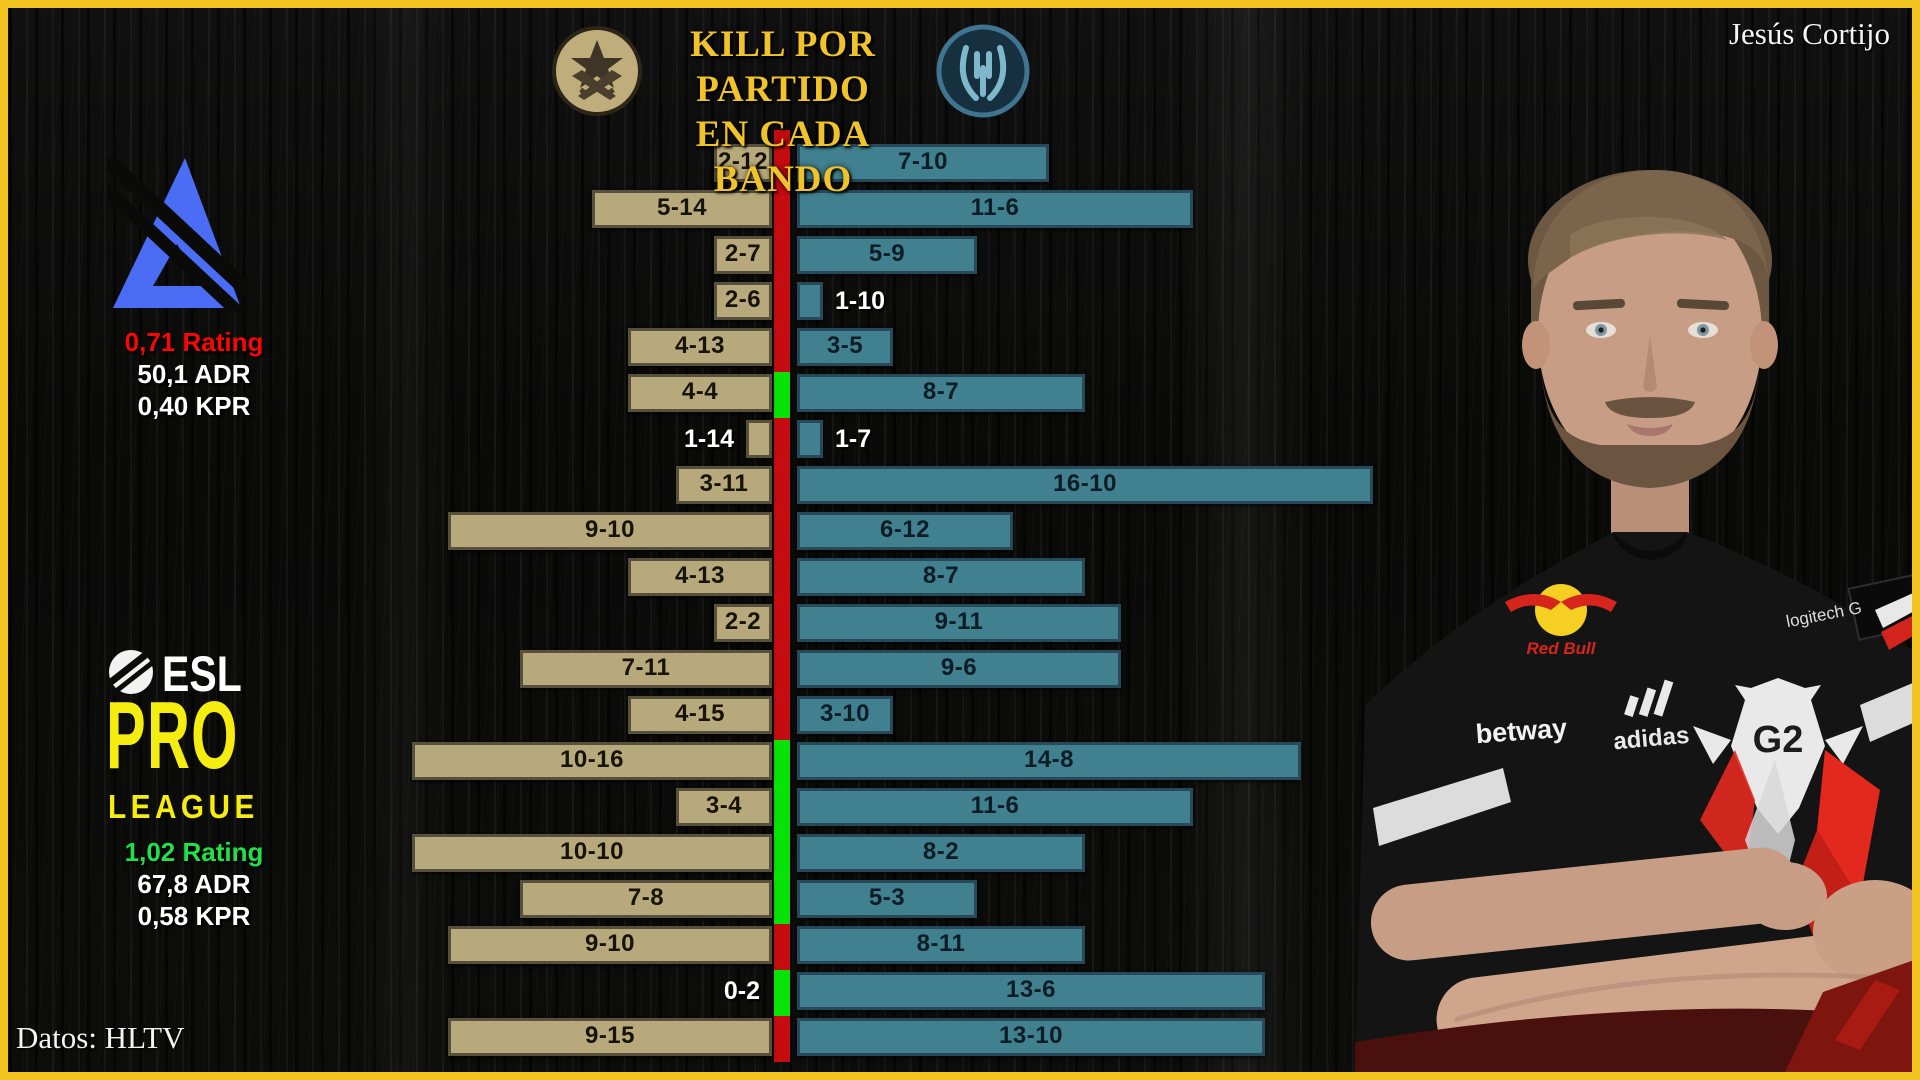  I want to click on red-bull-text: Red Bull, so click(1562, 648).